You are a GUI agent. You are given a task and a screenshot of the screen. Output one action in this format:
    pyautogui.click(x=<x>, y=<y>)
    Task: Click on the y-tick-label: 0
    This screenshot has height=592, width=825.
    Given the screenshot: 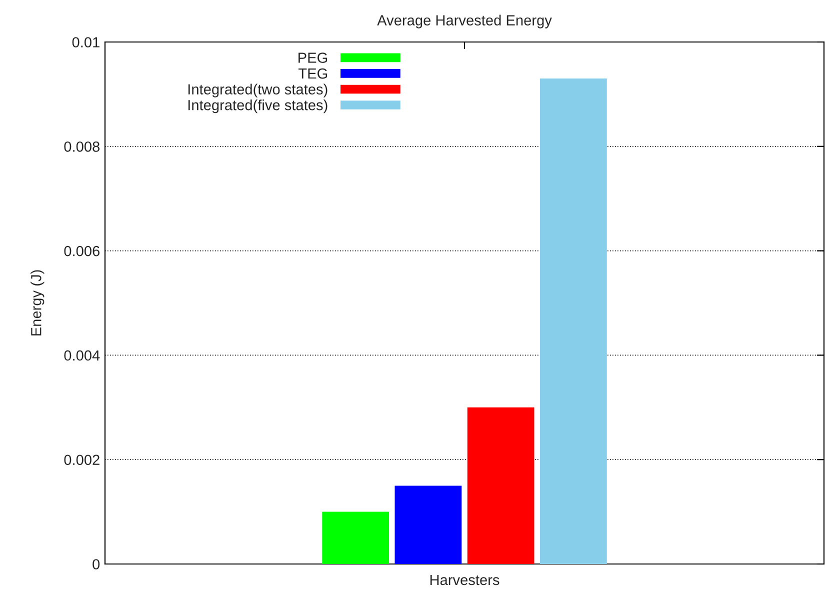 What is the action you would take?
    pyautogui.click(x=96, y=564)
    